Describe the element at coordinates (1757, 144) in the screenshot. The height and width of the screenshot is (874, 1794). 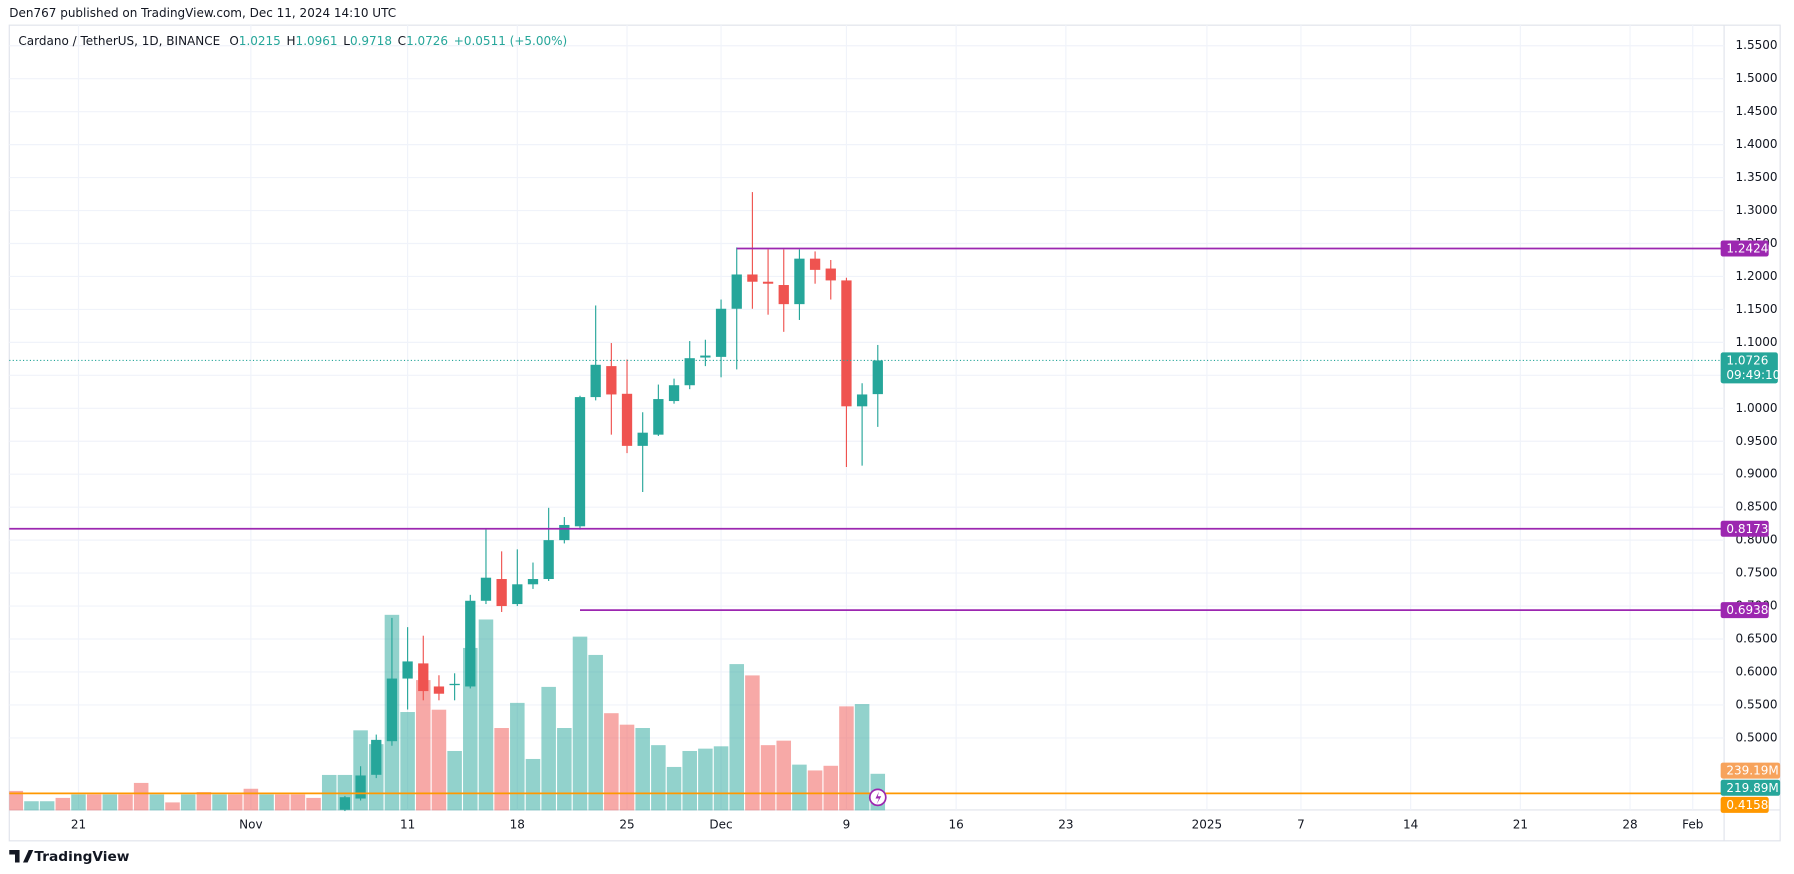
I see `y-tick-label: 1.4000` at that location.